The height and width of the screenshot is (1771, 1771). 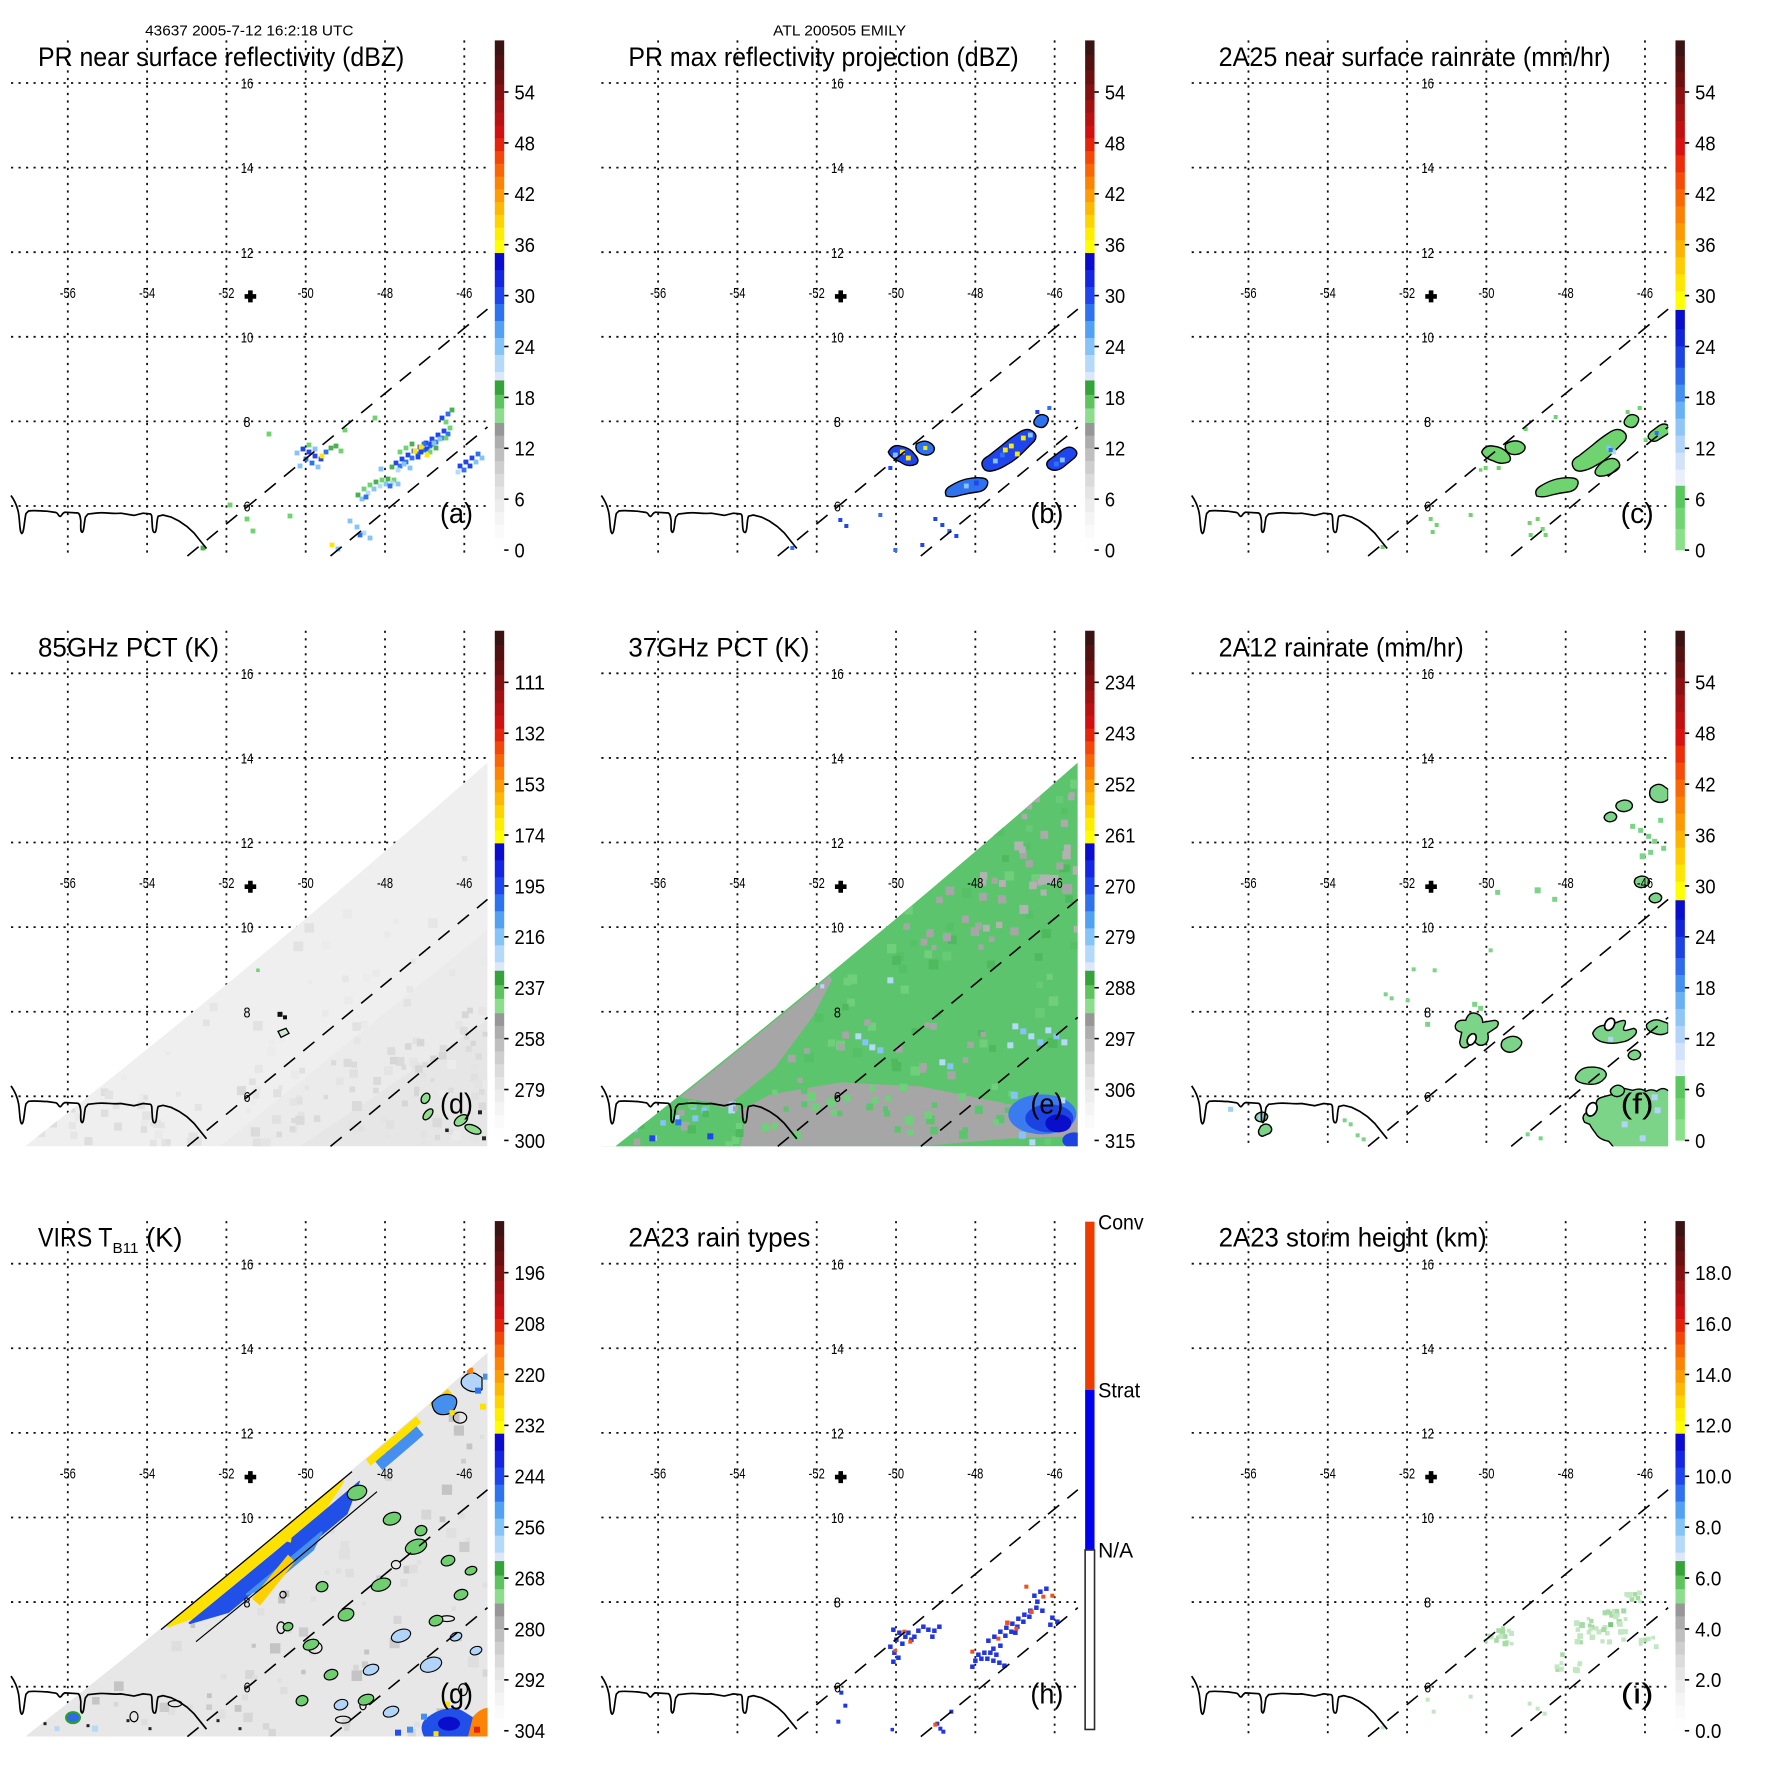 I want to click on svg-text: 48, so click(x=1705, y=143).